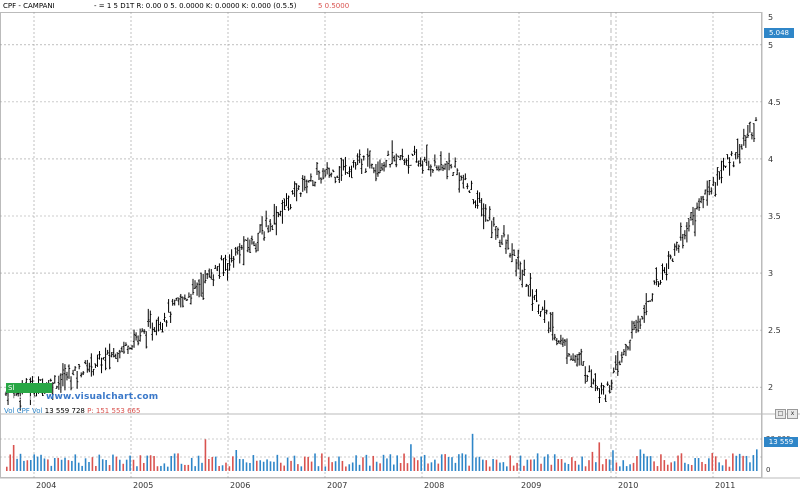 The image size is (800, 494). I want to click on volume-legend: Vol CPF Vol 13 559 728 P: 151 553 665, so click(72, 411).